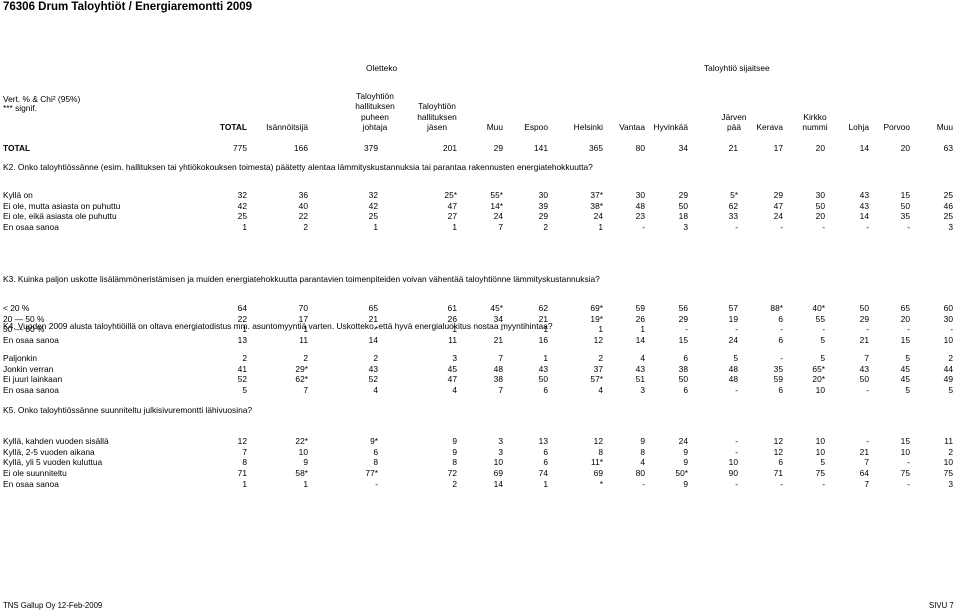 The width and height of the screenshot is (959, 613). I want to click on table-cell: 90, so click(733, 473).